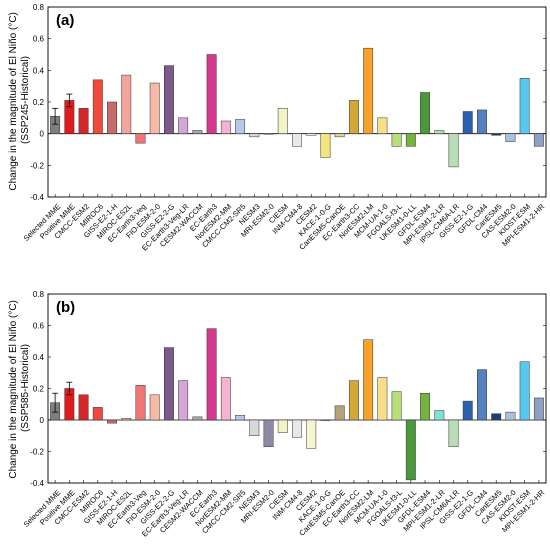 The width and height of the screenshot is (550, 558). What do you see at coordinates (25, 388) in the screenshot?
I see `y-axis-title-line2: (SSP585-Historical)` at bounding box center [25, 388].